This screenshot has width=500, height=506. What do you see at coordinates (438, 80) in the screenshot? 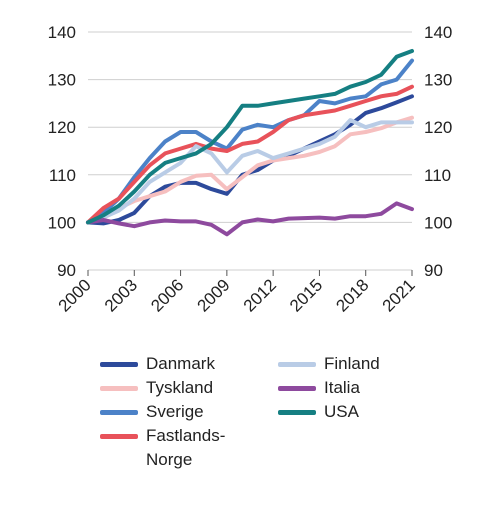
I see `y-tick-label-right: 130` at bounding box center [438, 80].